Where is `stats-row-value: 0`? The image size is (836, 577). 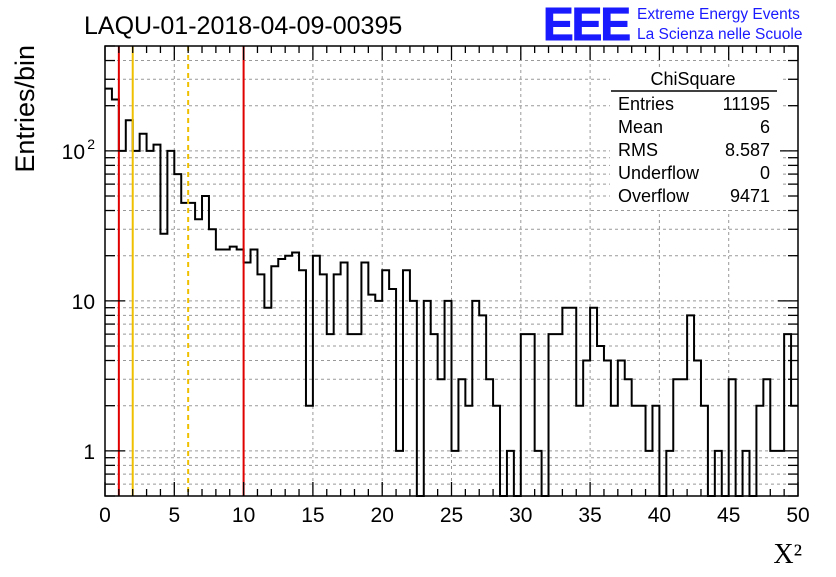
stats-row-value: 0 is located at coordinates (765, 173).